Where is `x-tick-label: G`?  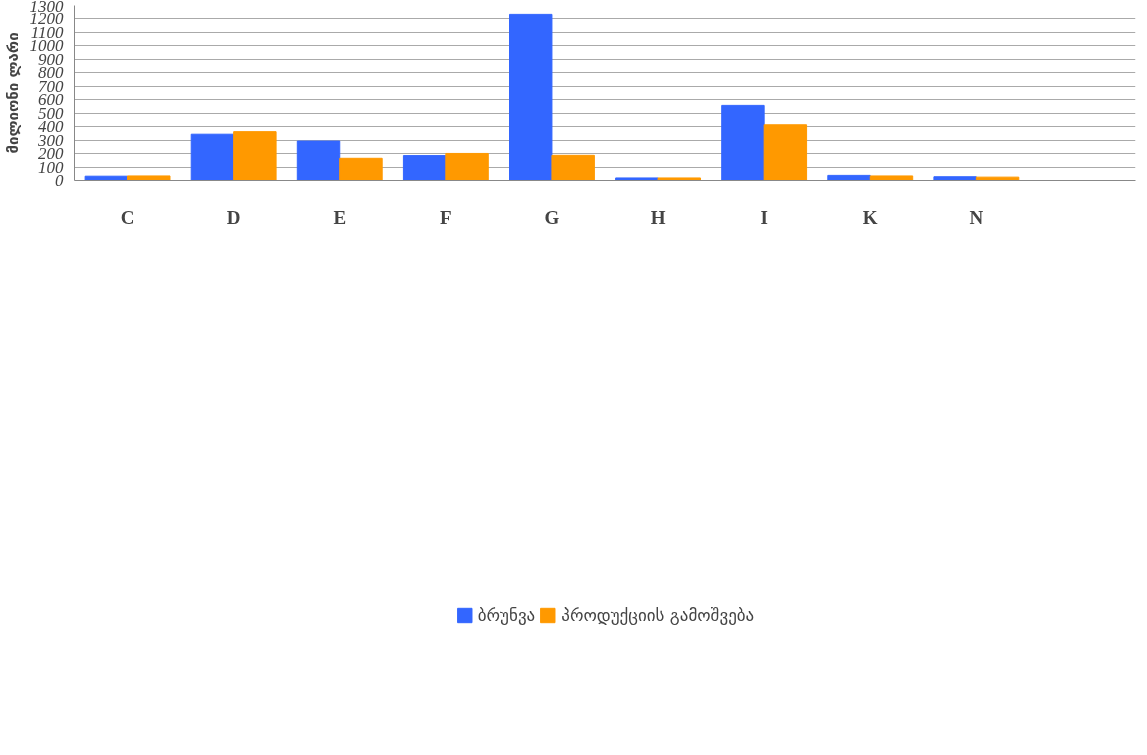
x-tick-label: G is located at coordinates (552, 217).